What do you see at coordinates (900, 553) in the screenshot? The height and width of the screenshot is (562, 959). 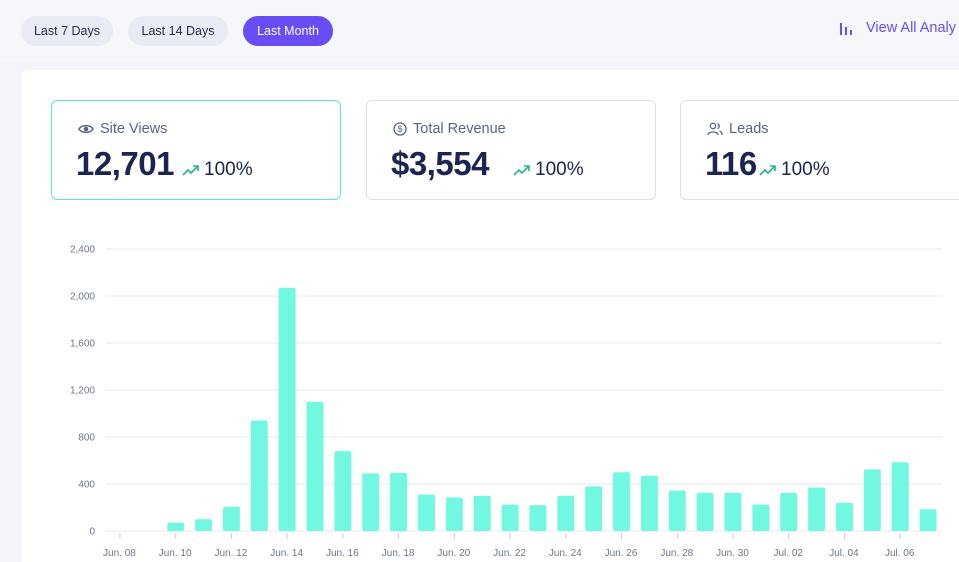 I see `x-tick-label: Jul. 06` at bounding box center [900, 553].